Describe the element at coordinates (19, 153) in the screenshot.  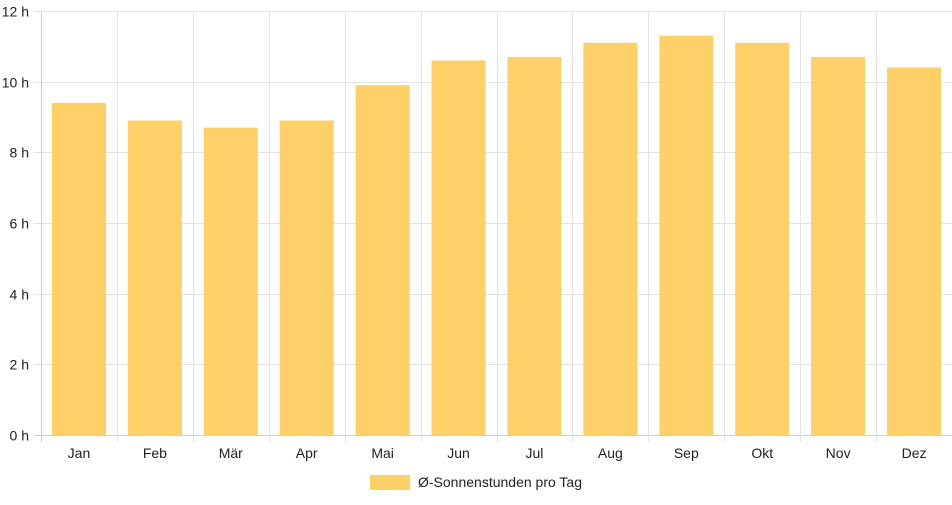
I see `y-tick-label: 8 h` at that location.